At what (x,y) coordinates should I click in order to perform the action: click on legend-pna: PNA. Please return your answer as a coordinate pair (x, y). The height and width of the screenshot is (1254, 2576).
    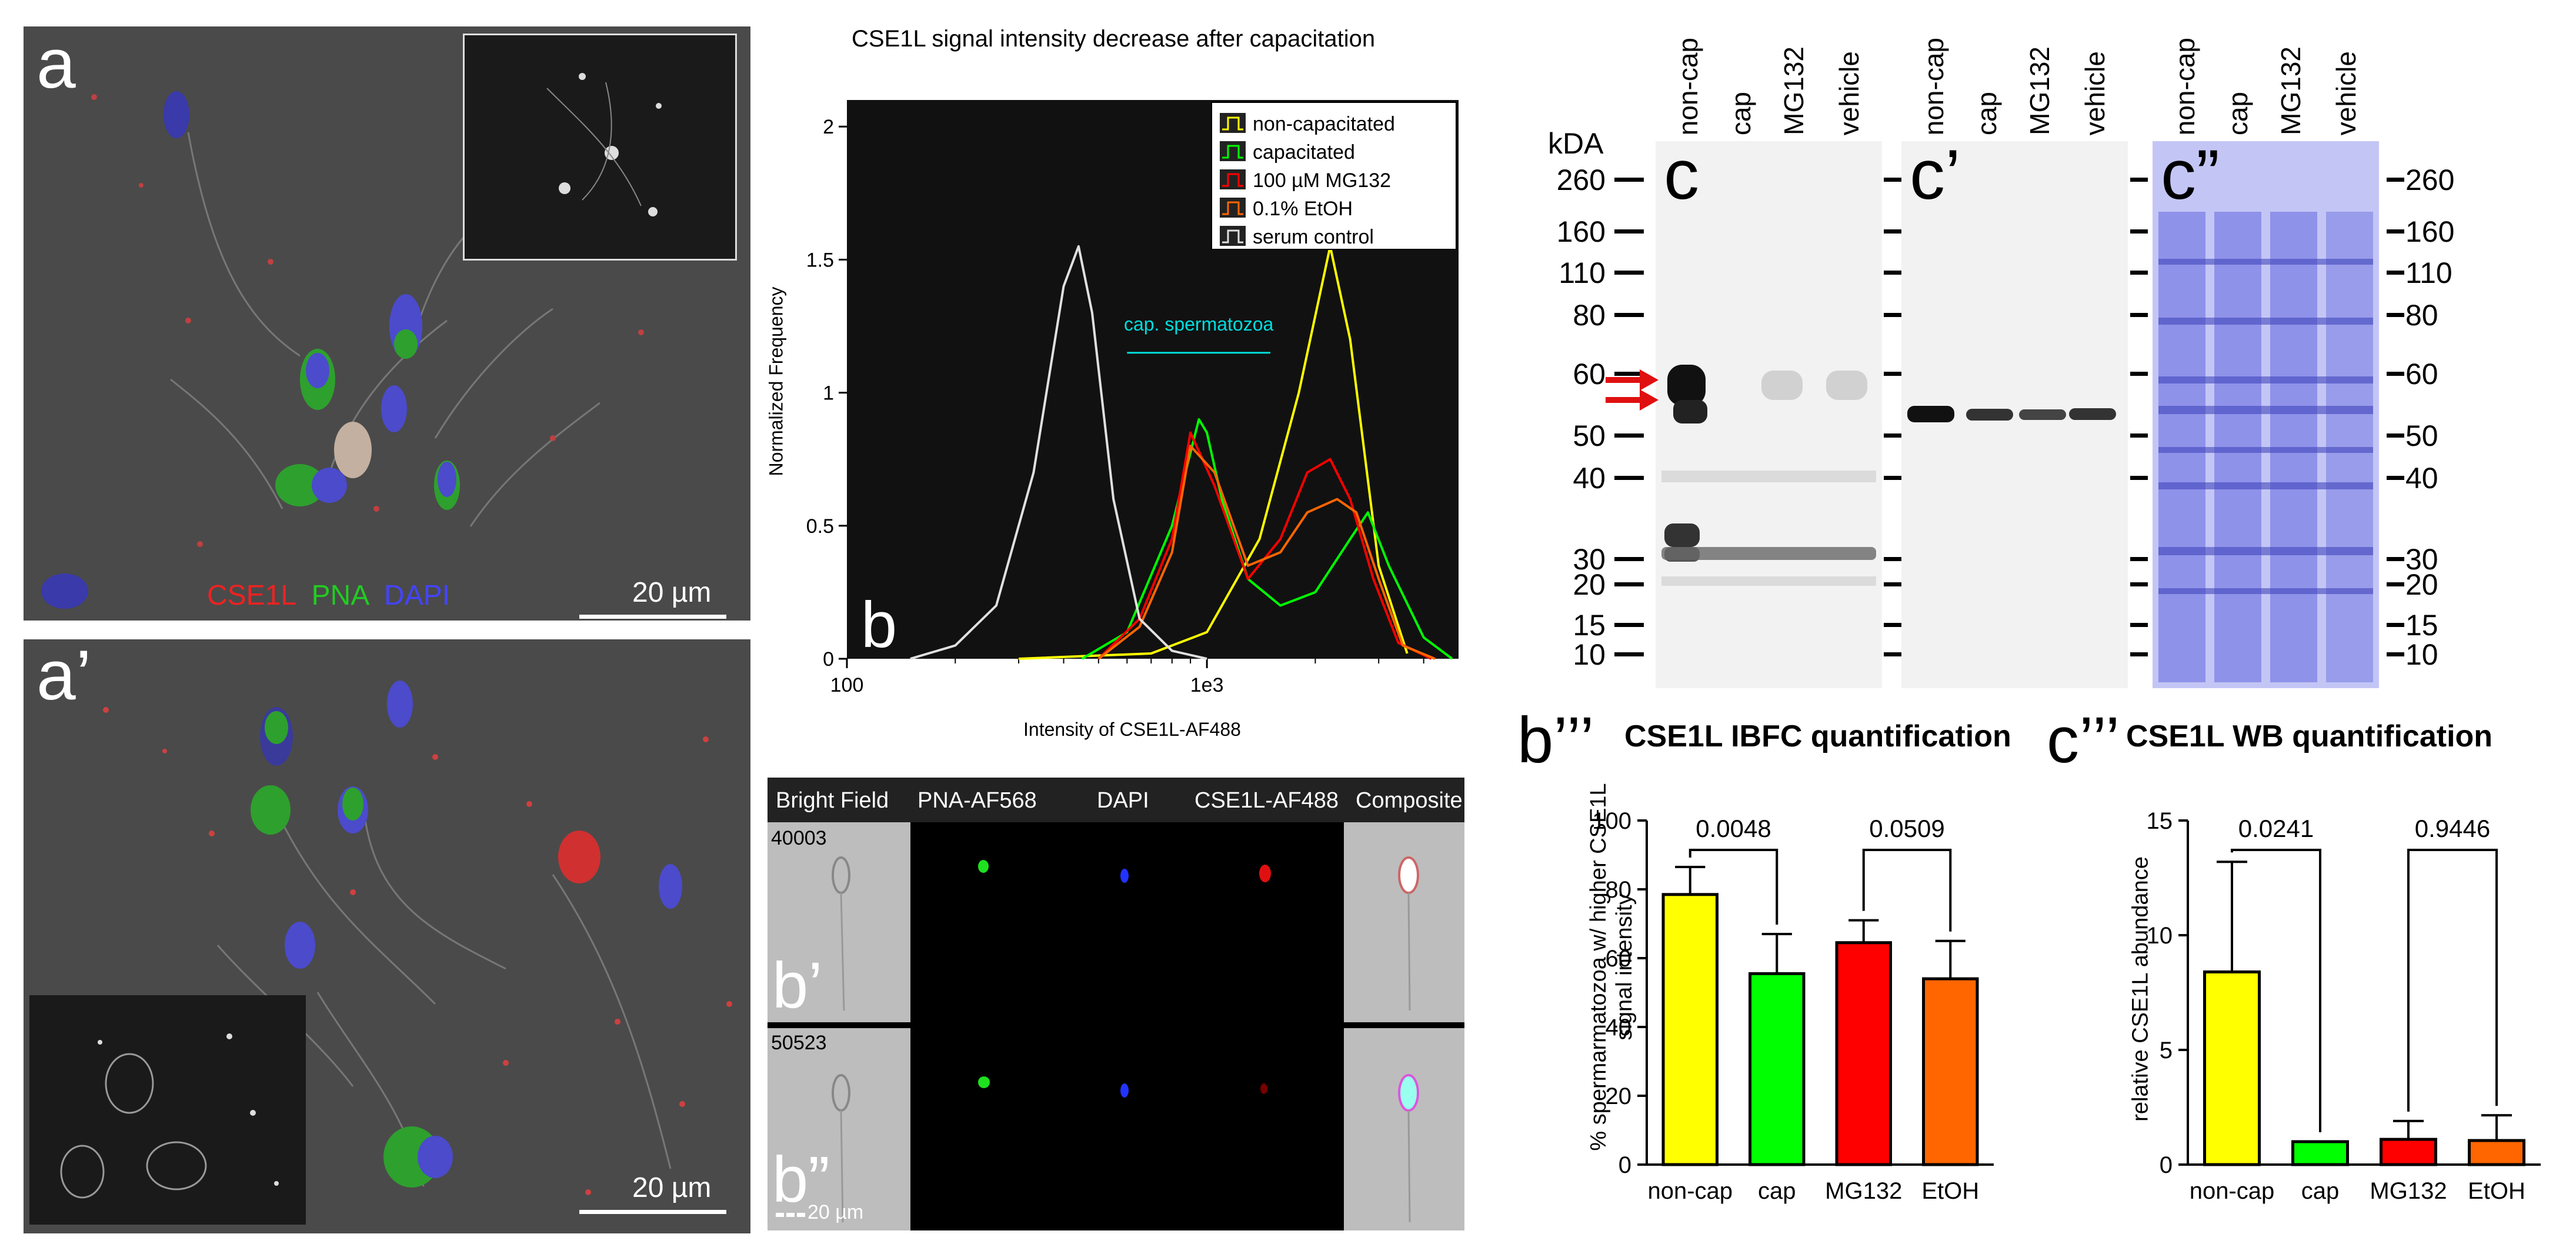
    Looking at the image, I should click on (339, 595).